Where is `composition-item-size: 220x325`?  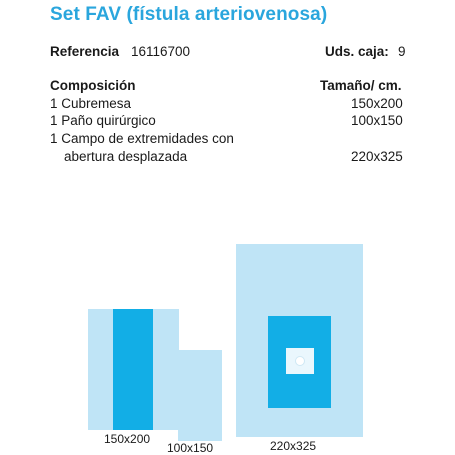 composition-item-size: 220x325 is located at coordinates (377, 156).